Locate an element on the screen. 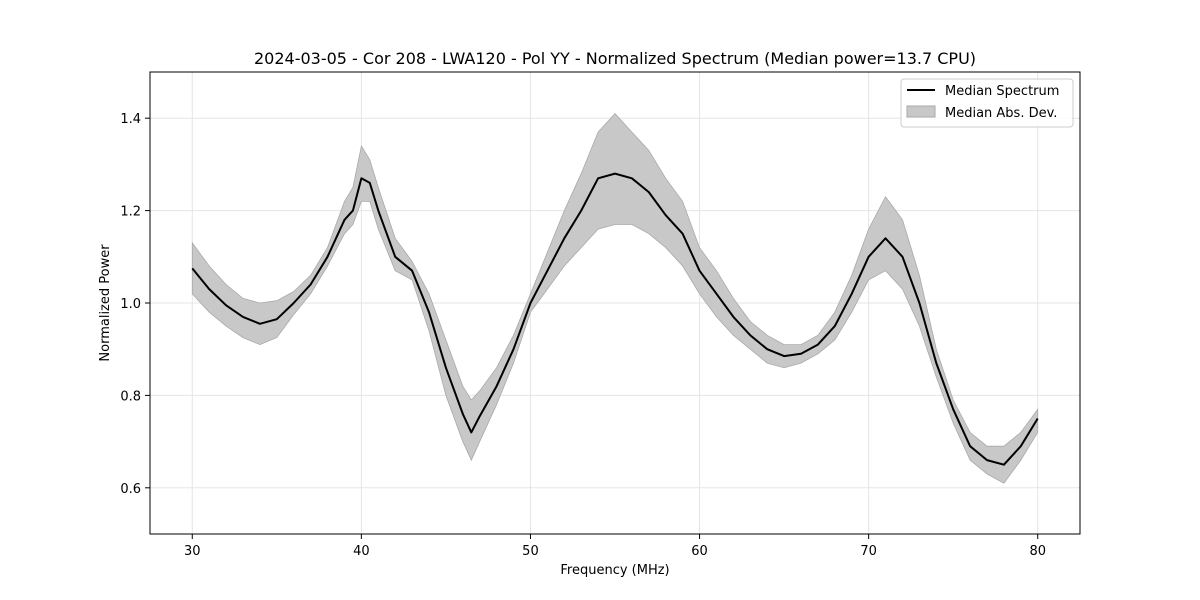 The height and width of the screenshot is (600, 1200). x-tick-label: 60 is located at coordinates (699, 551).